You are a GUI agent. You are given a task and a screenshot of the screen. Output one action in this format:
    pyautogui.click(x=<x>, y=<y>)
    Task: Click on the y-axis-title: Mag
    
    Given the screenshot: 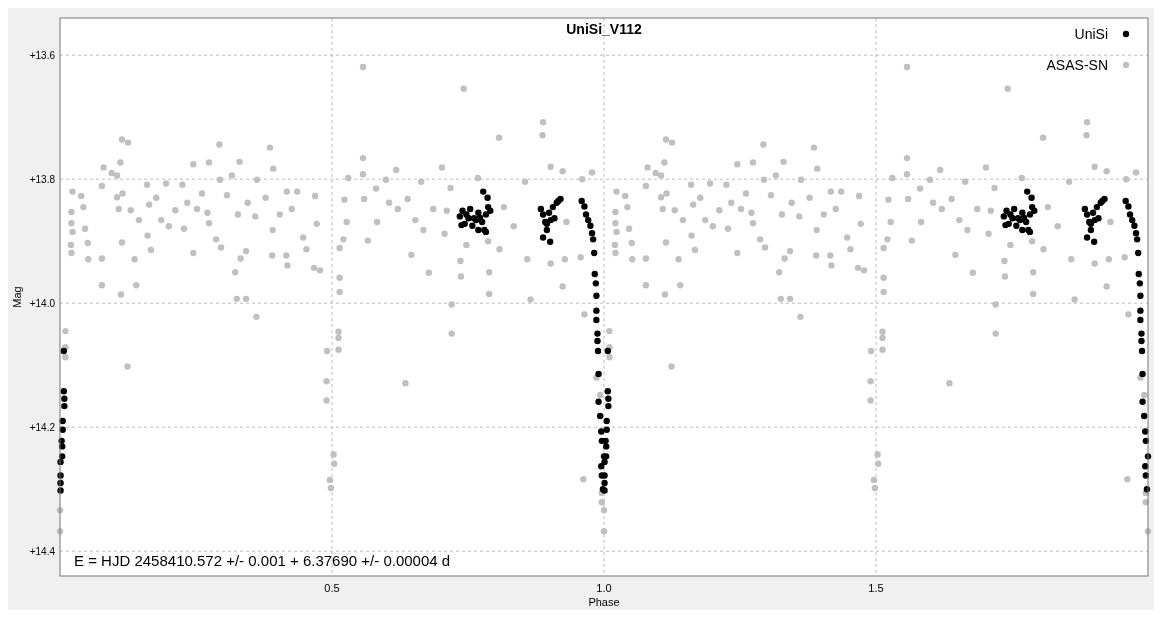 What is the action you would take?
    pyautogui.click(x=17, y=297)
    